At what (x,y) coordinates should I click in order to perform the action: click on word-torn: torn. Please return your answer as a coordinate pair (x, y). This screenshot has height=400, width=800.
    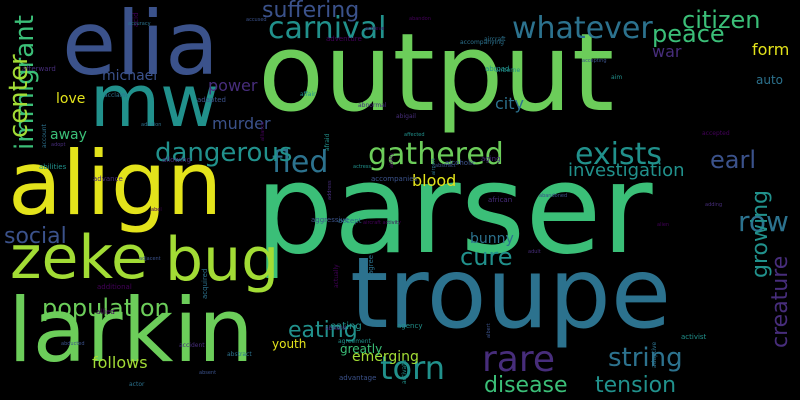
    Looking at the image, I should click on (412, 368).